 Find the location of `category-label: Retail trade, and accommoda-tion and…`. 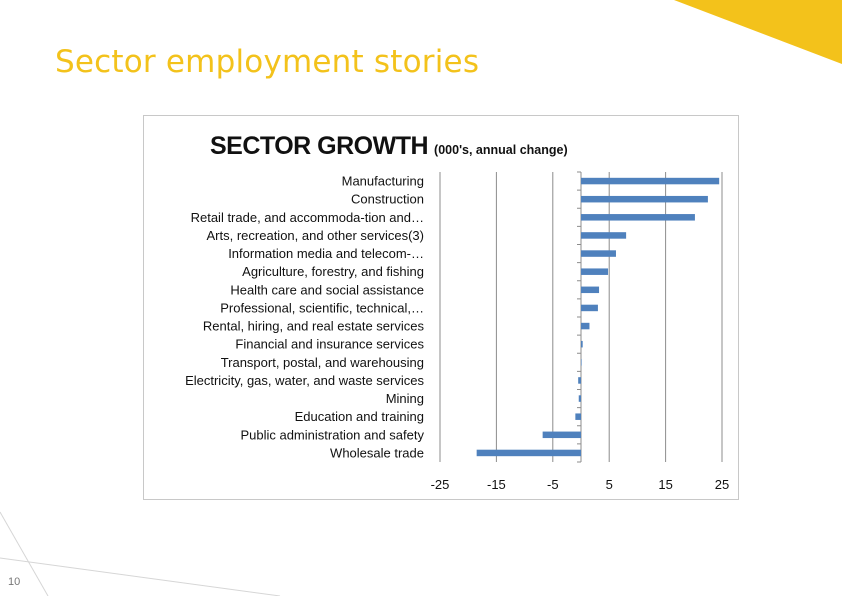

category-label: Retail trade, and accommoda-tion and… is located at coordinates (307, 217).